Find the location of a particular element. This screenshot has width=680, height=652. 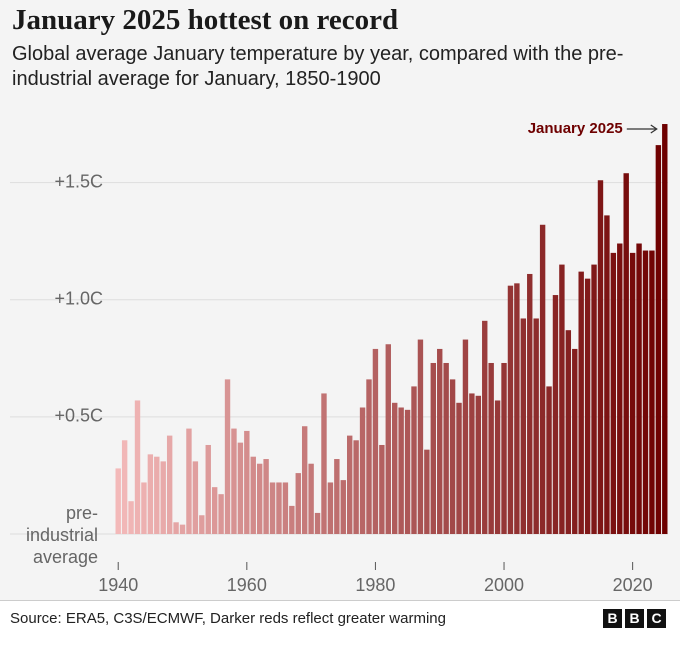

y-tick-label: +0.5C is located at coordinates (78, 416).